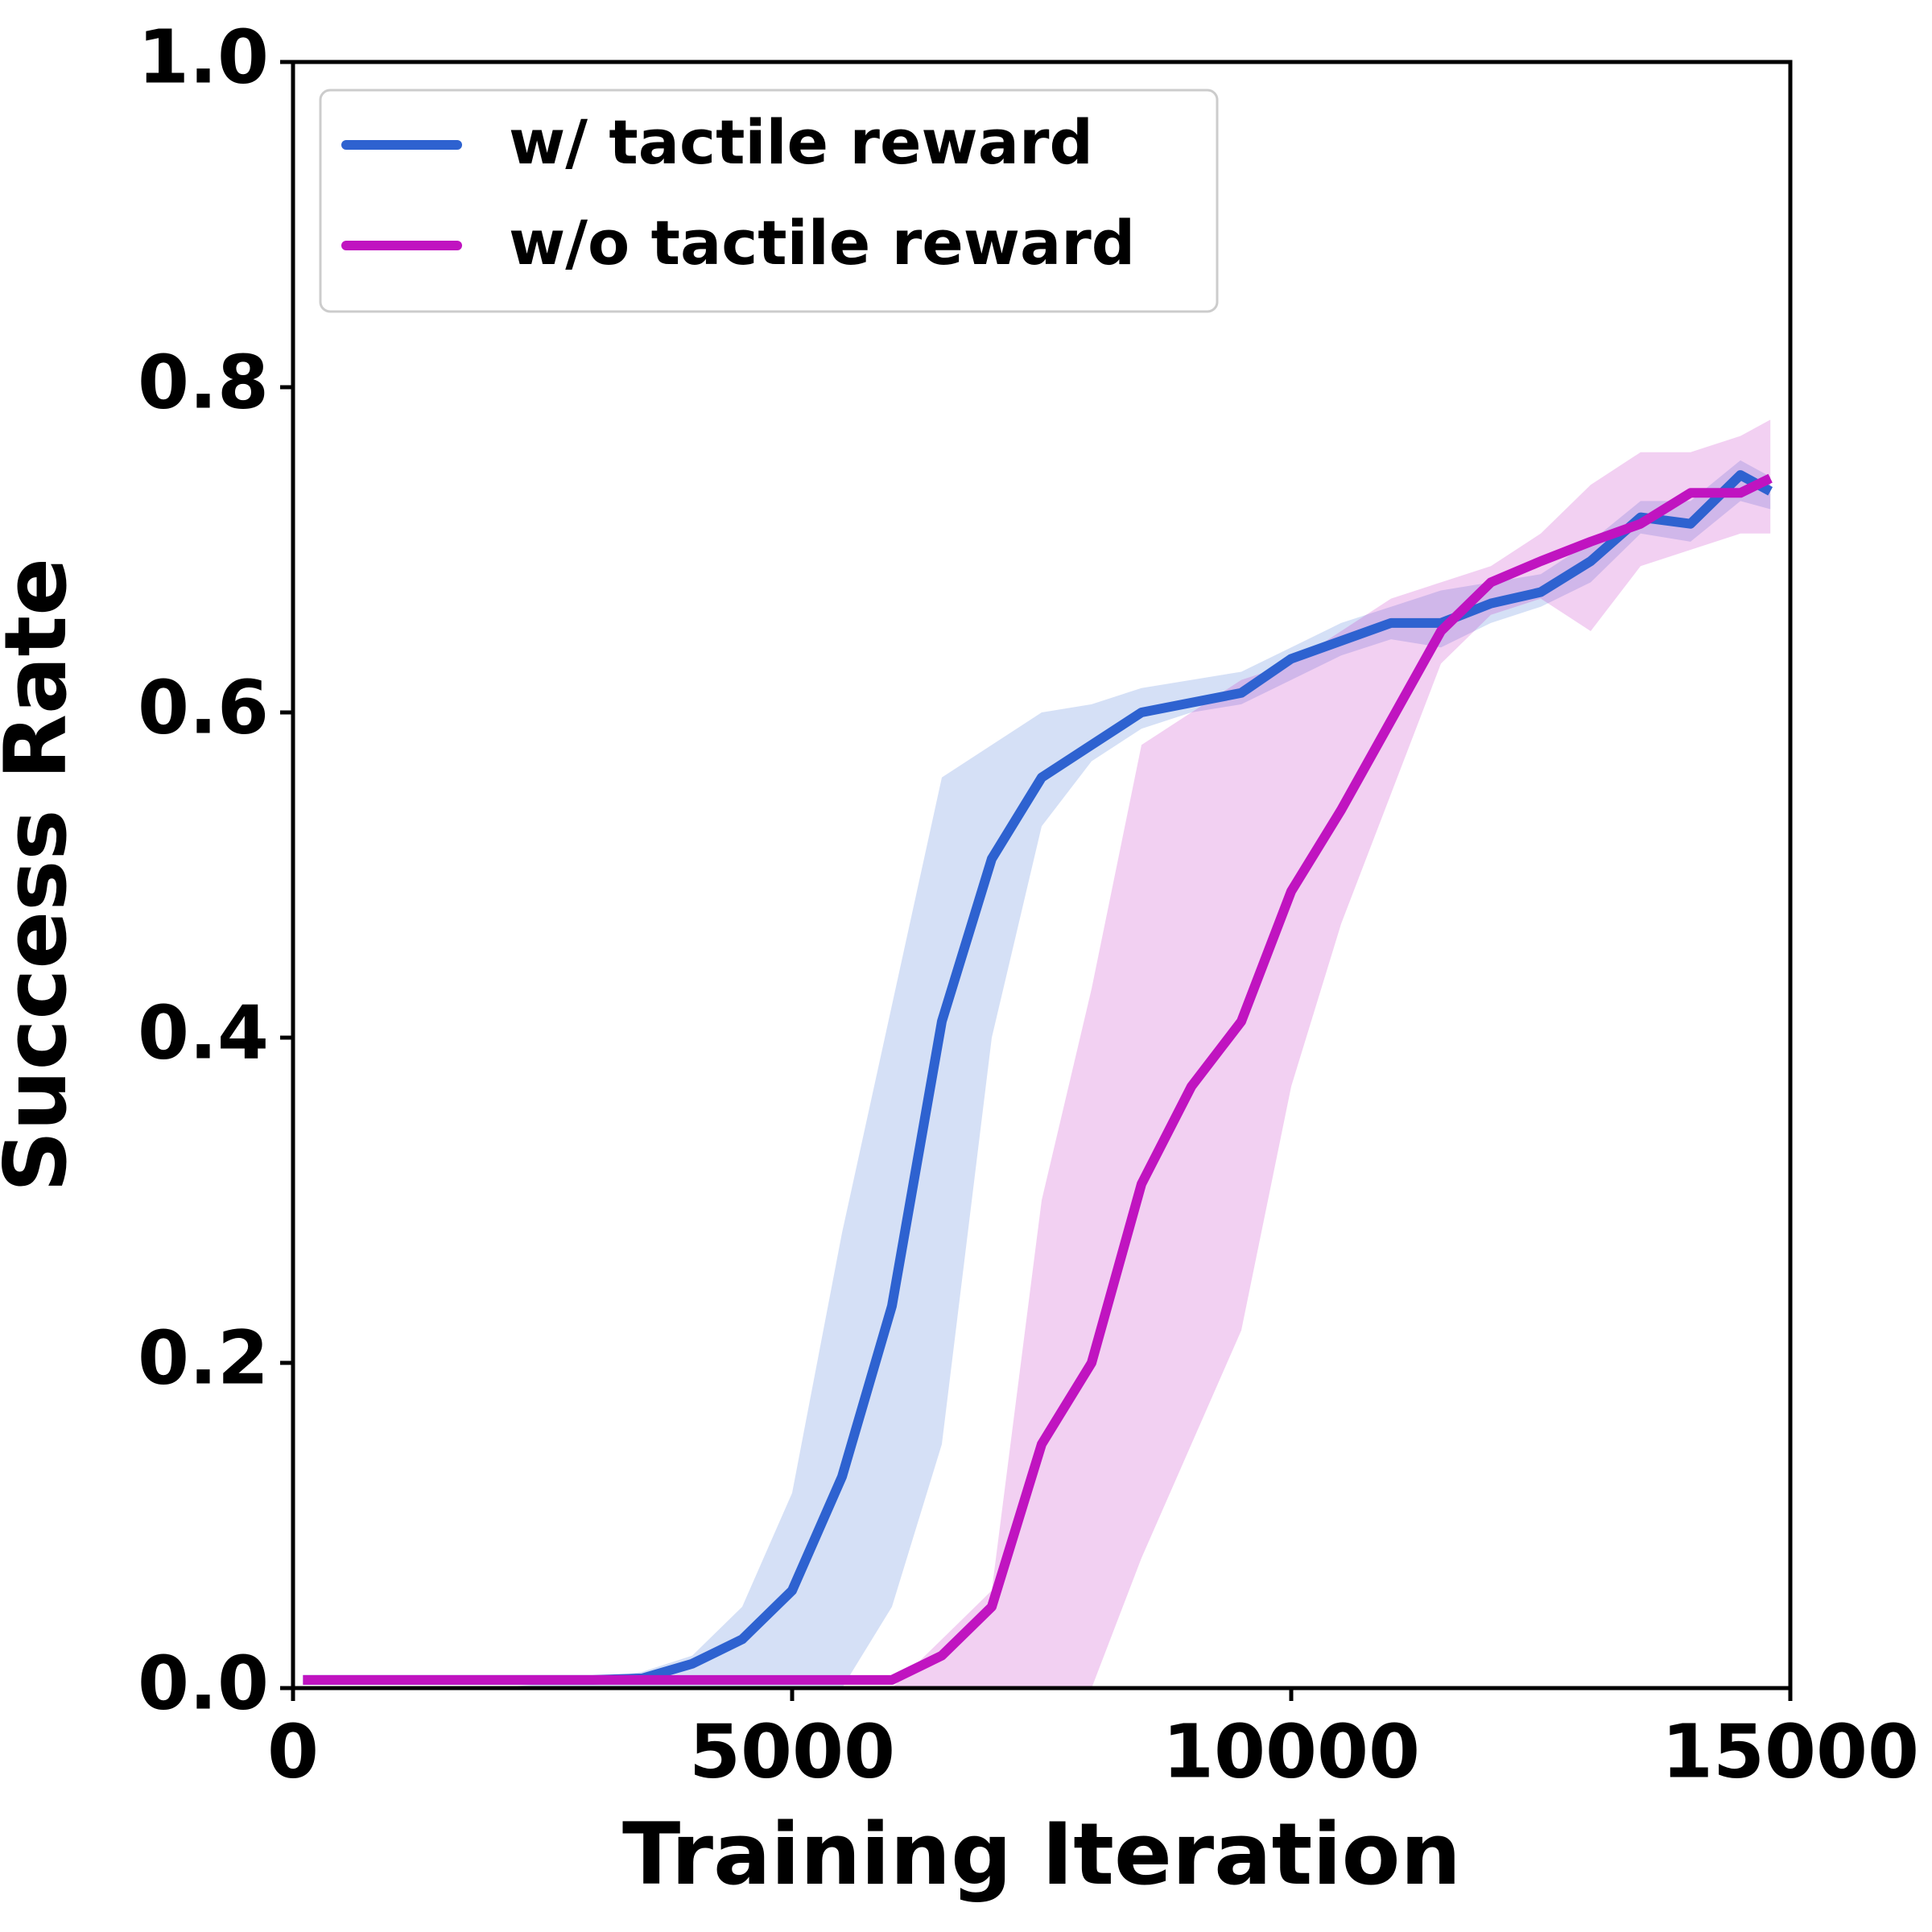 The width and height of the screenshot is (1932, 1932). I want to click on y-tick-label: 0.2, so click(203, 1358).